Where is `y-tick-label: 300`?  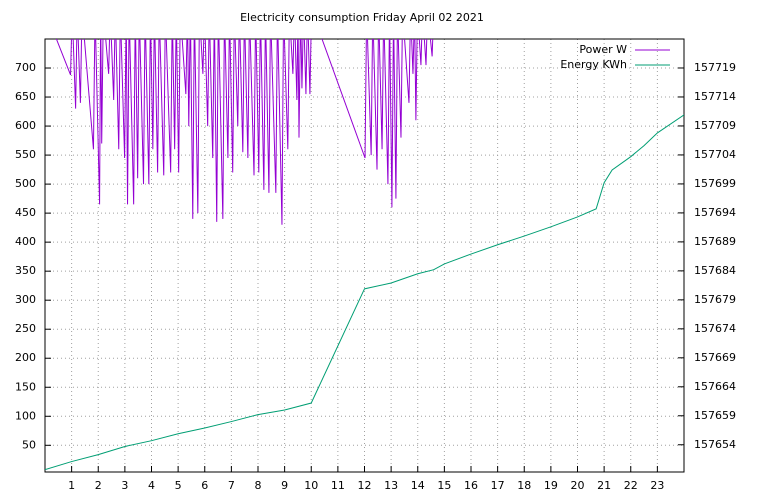 y-tick-label: 300 is located at coordinates (25, 299).